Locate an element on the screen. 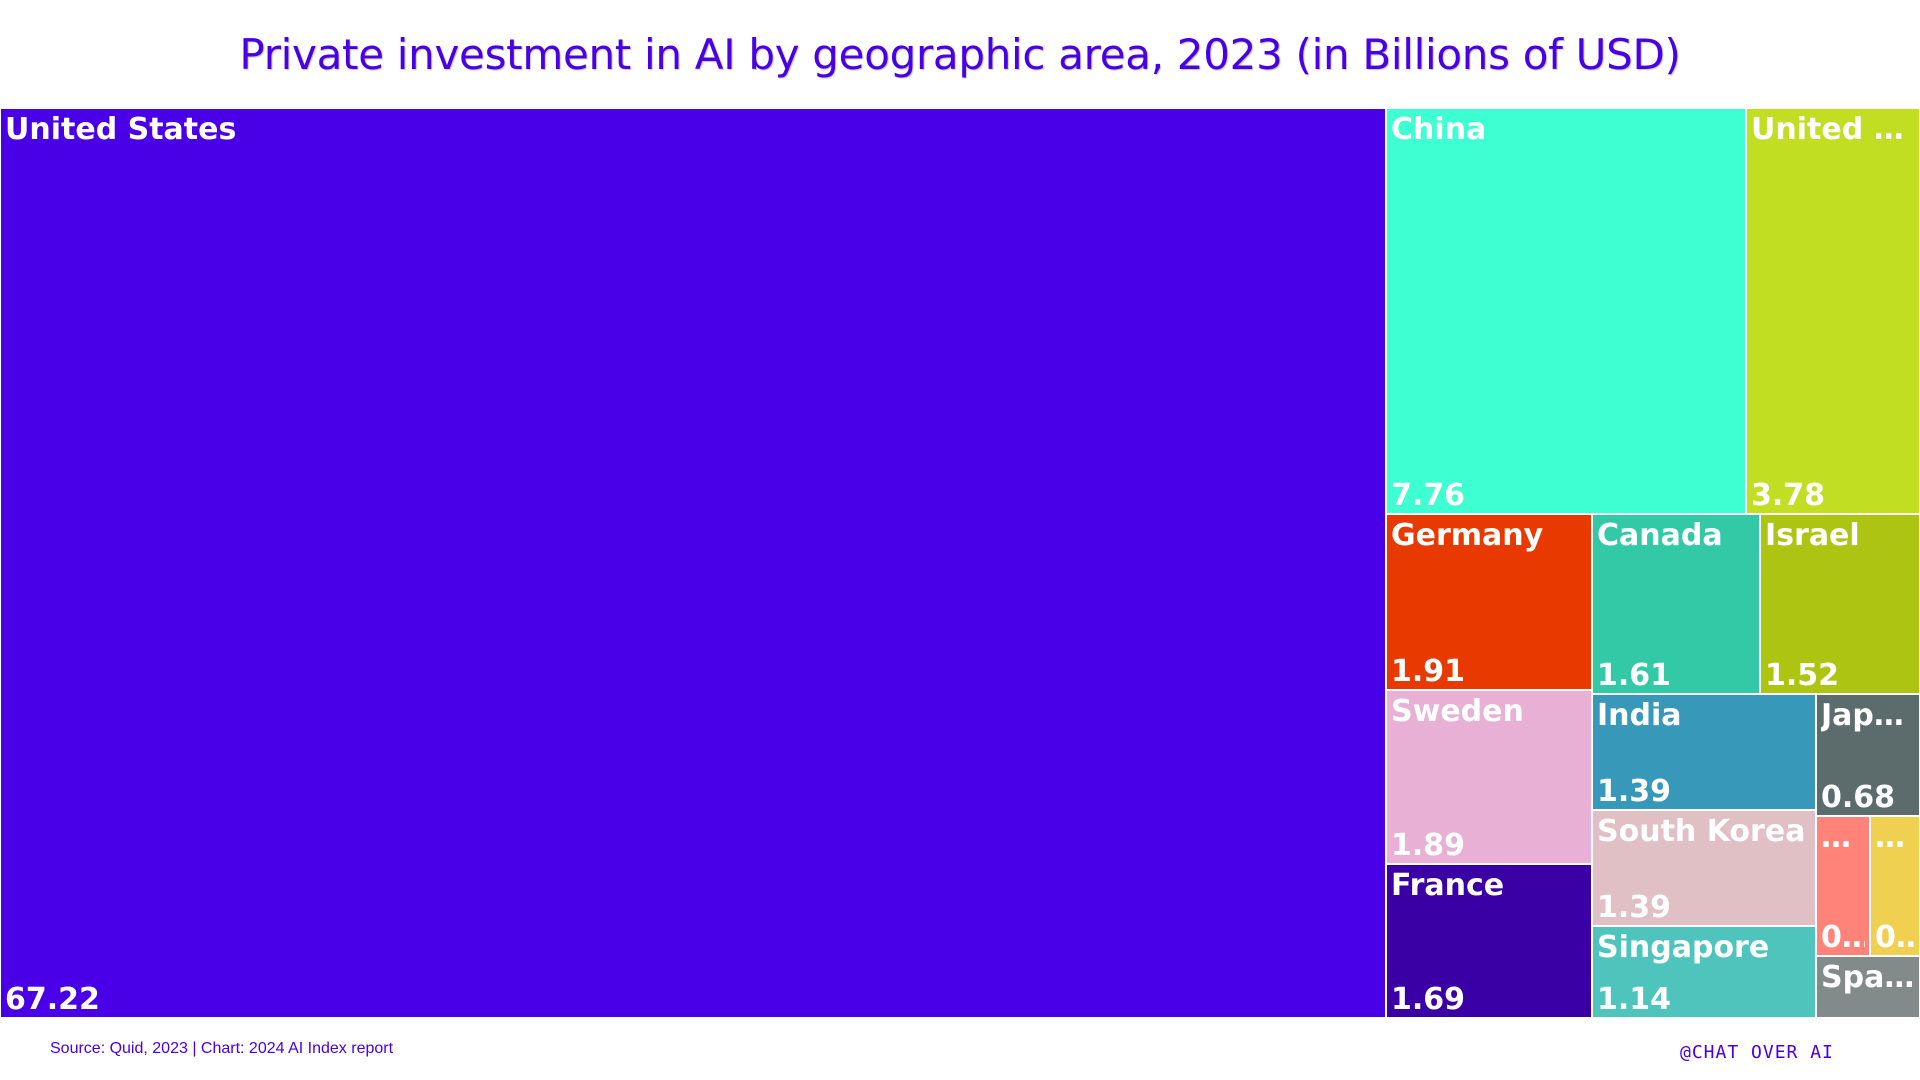  treemap-tile-united-kingdom: United Ki… 3.78 is located at coordinates (1833, 311).